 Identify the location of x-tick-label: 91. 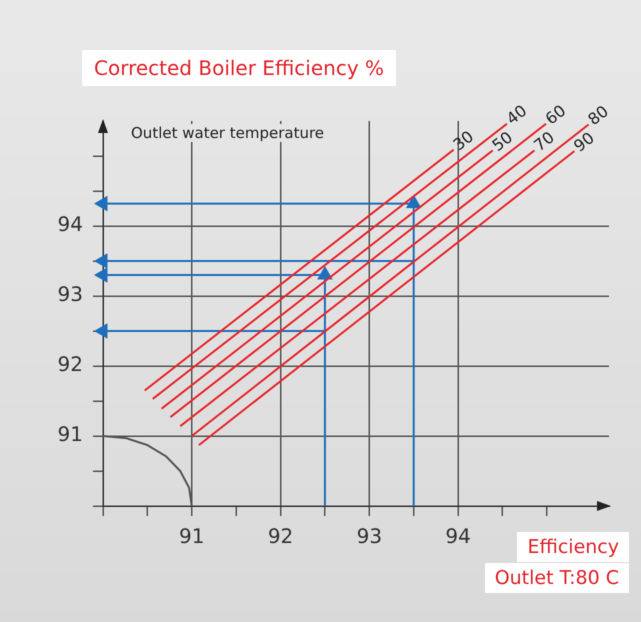
(191, 536).